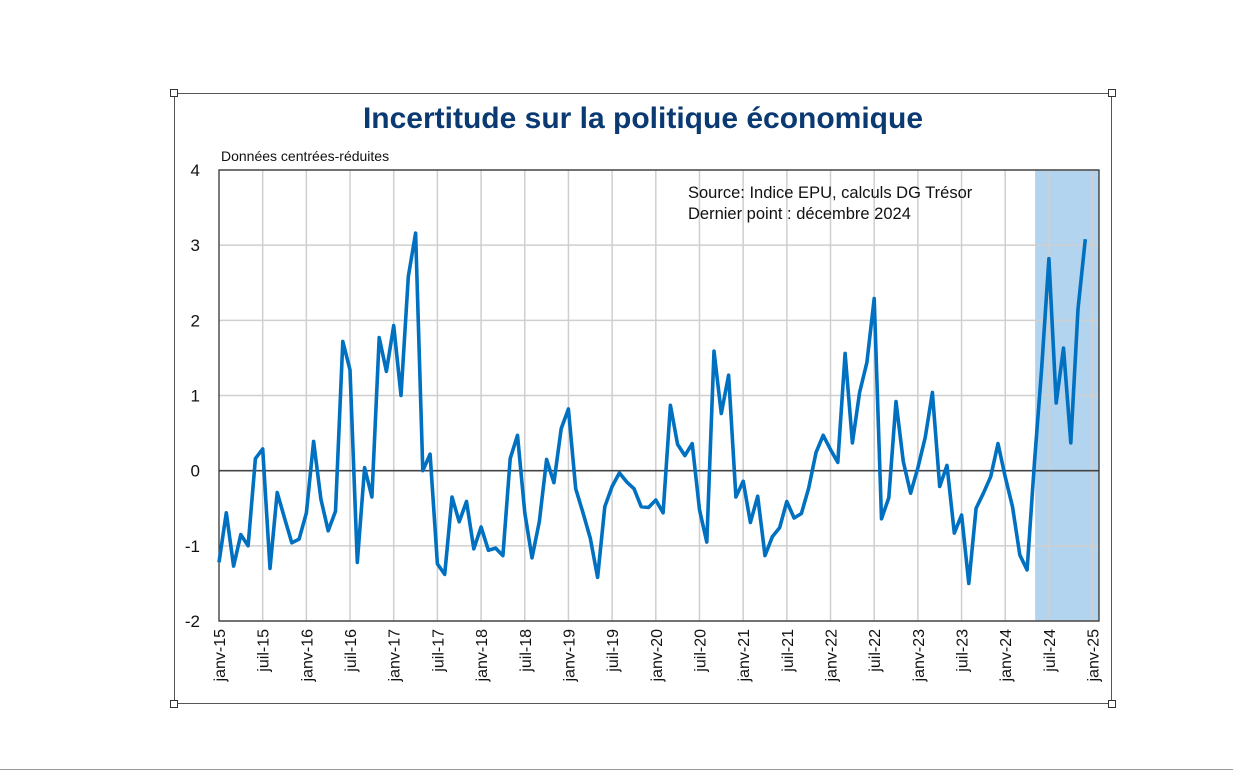 The image size is (1233, 771). I want to click on chart-subtitle: Données centrées-réduites, so click(305, 156).